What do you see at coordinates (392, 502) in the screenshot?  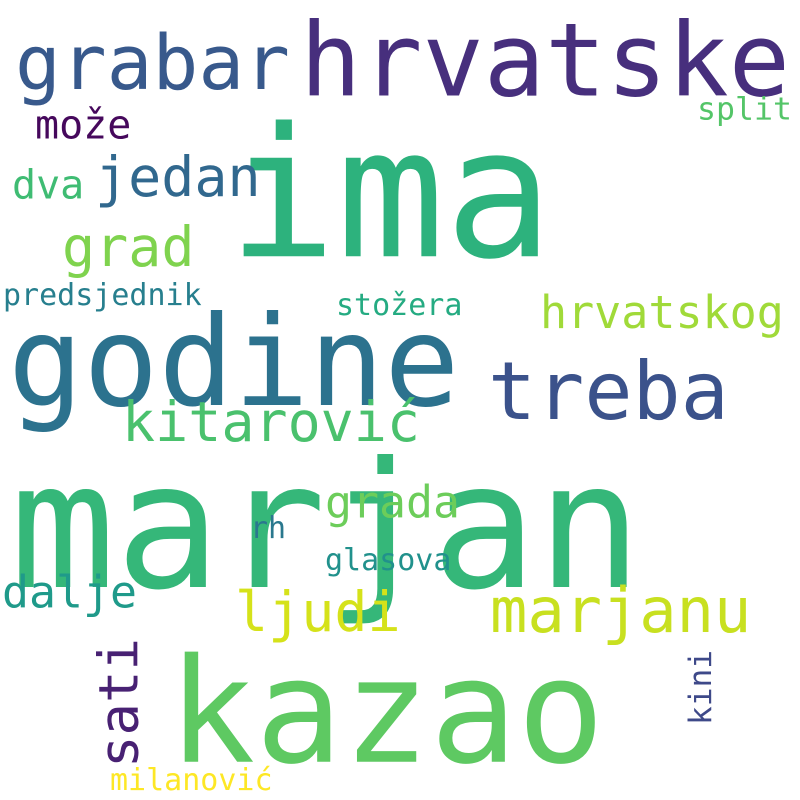 I see `word-grada: grada` at bounding box center [392, 502].